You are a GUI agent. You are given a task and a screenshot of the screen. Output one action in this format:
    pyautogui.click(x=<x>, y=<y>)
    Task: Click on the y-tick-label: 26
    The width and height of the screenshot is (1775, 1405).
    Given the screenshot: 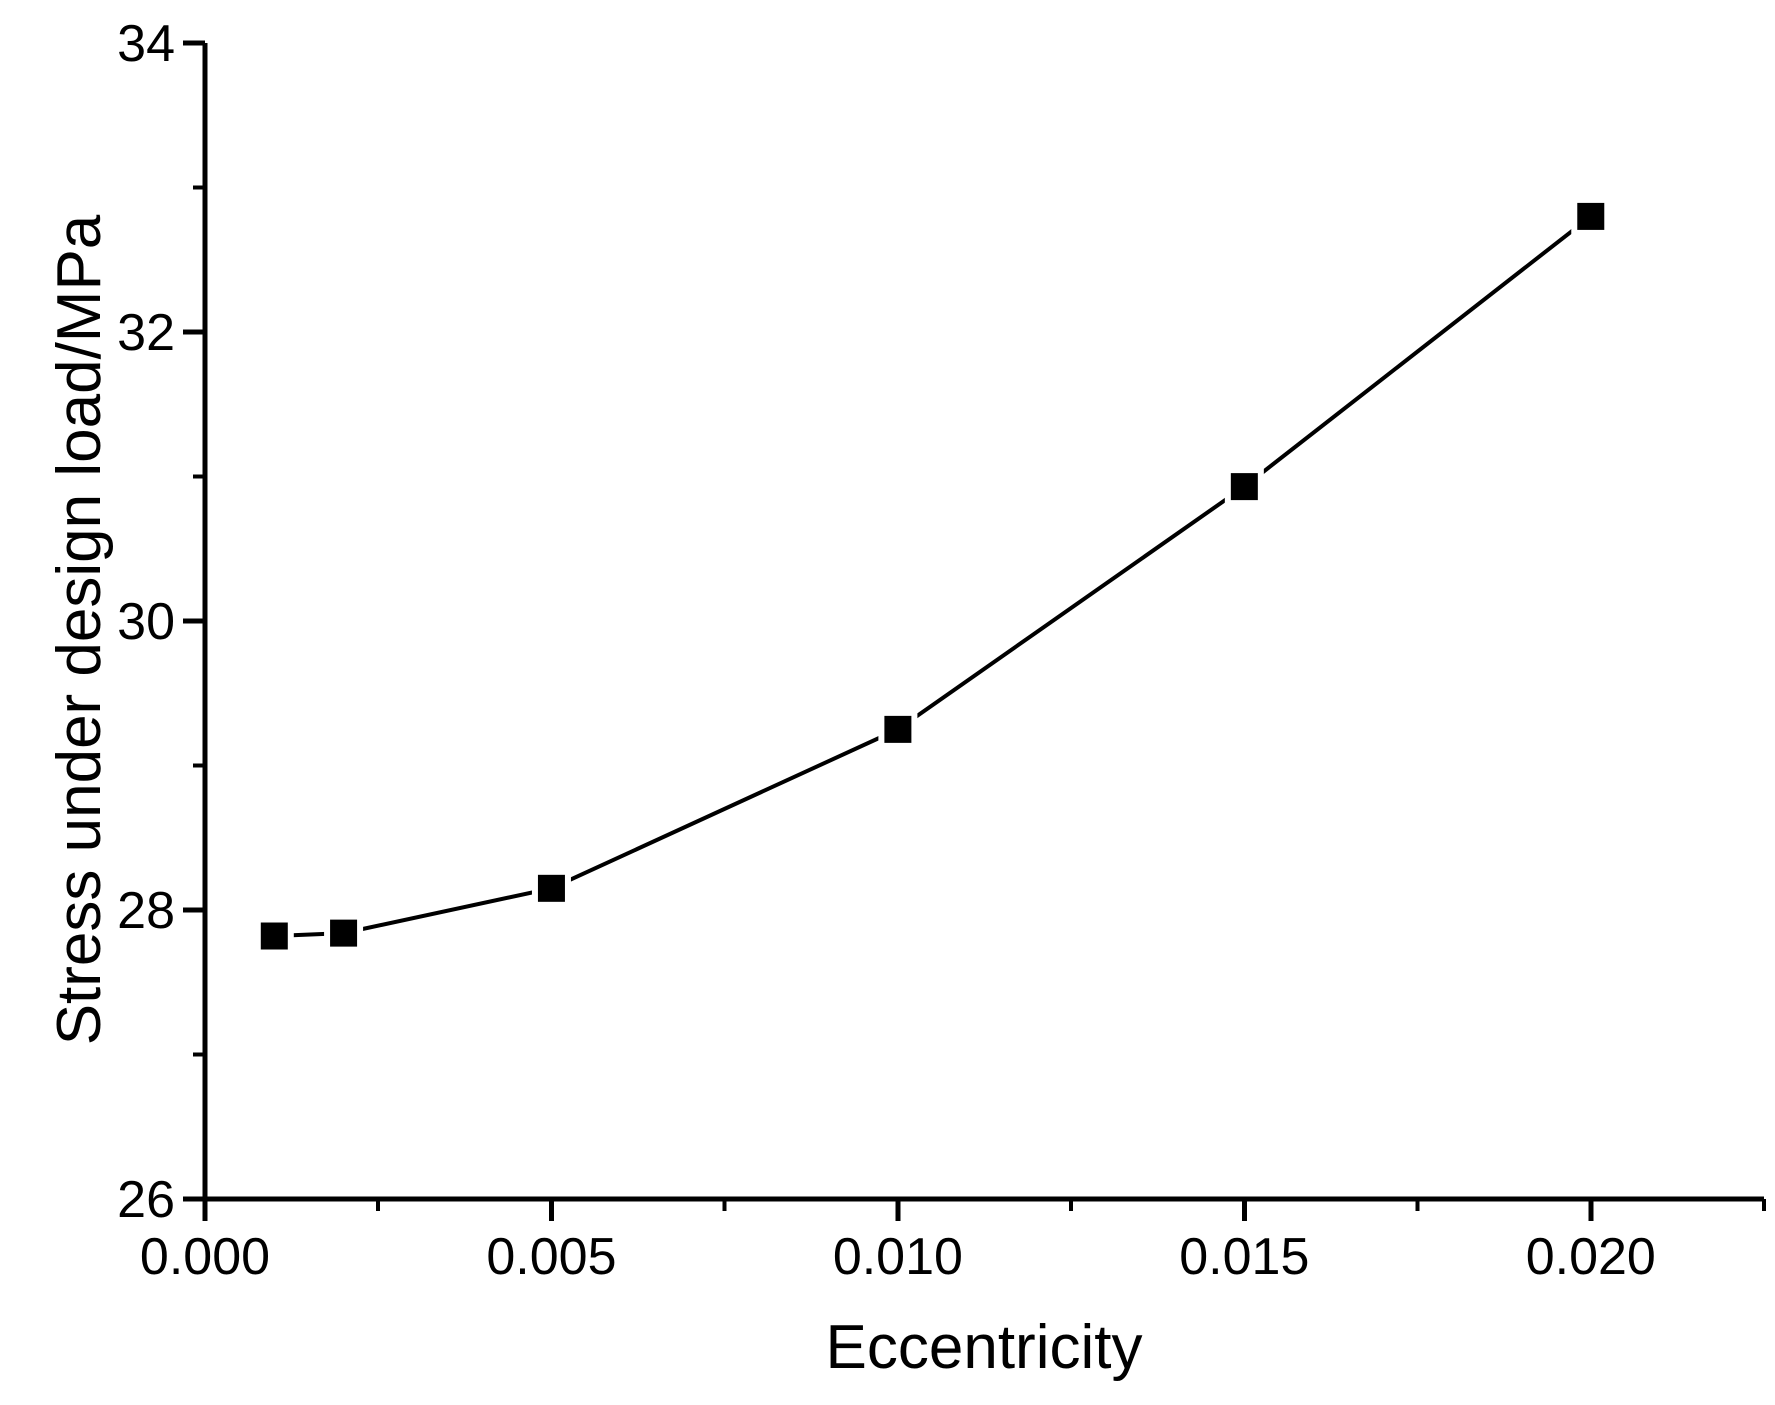 What is the action you would take?
    pyautogui.click(x=146, y=1200)
    